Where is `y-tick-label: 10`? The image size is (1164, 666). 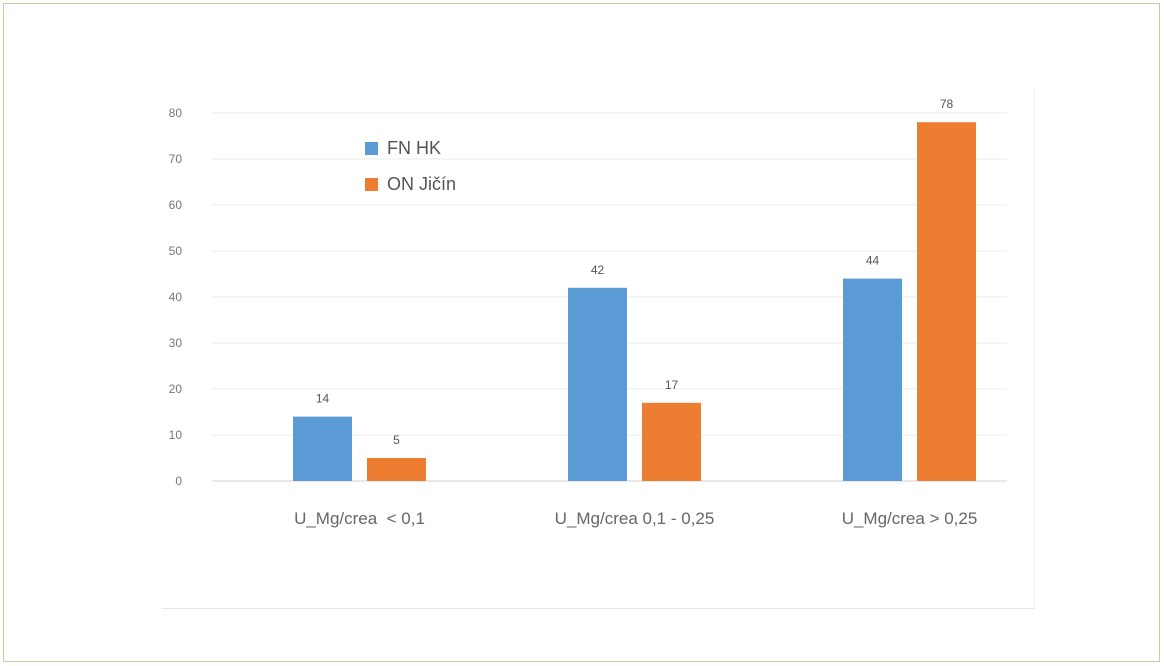
y-tick-label: 10 is located at coordinates (176, 435).